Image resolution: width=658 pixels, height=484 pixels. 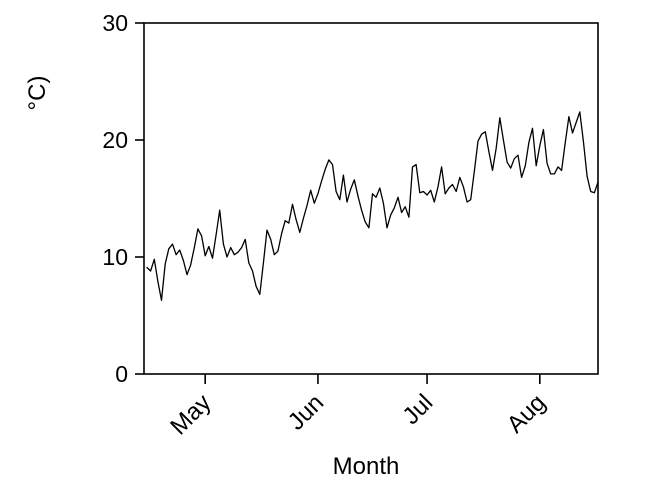 What do you see at coordinates (115, 257) in the screenshot?
I see `y-tick-label-10: 10` at bounding box center [115, 257].